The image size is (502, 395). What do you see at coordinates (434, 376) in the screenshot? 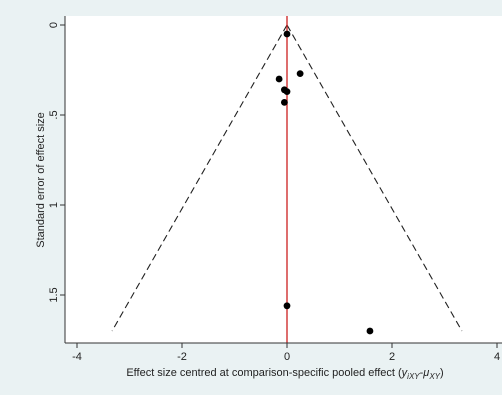
I see `x-axis-title-sub2: XY` at bounding box center [434, 376].